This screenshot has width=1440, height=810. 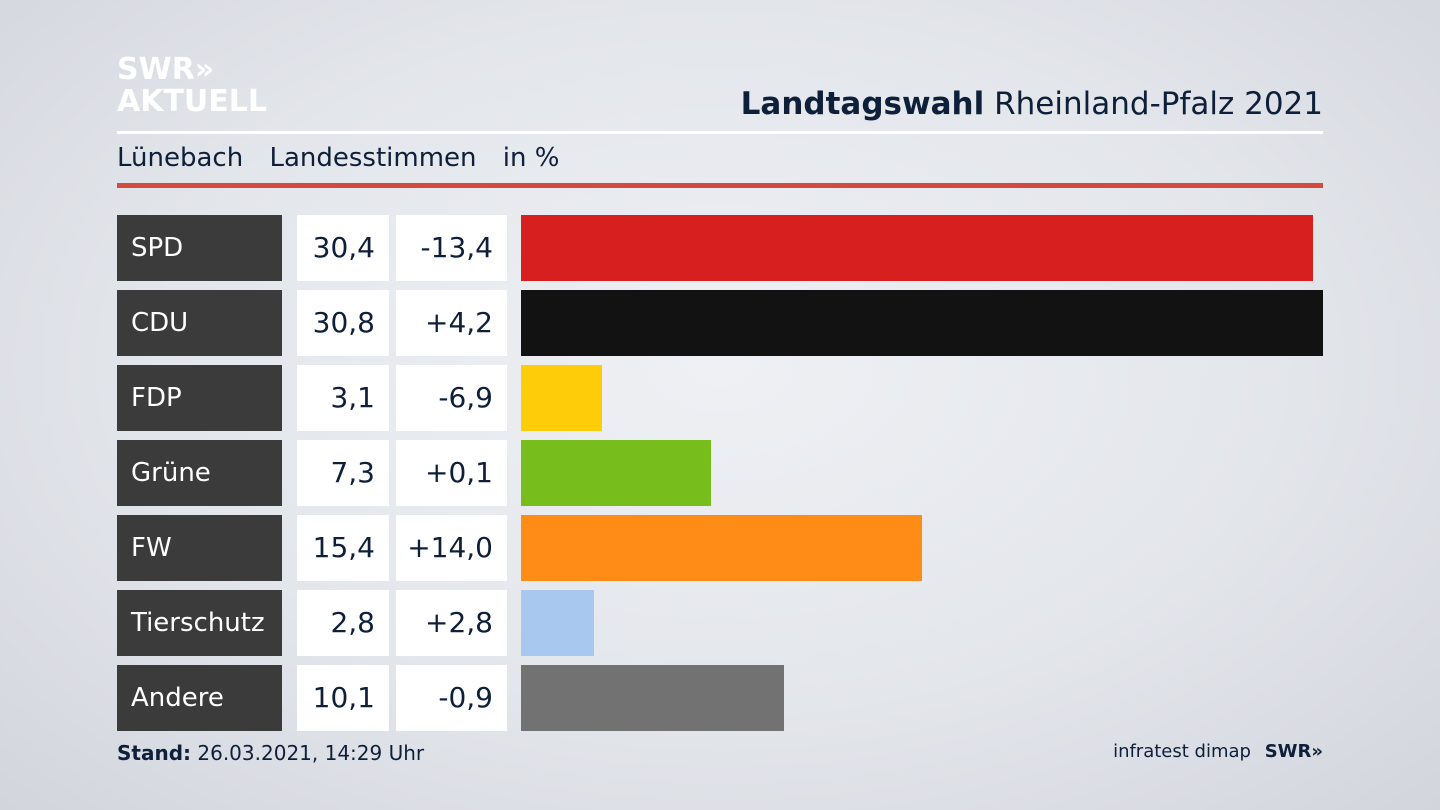 What do you see at coordinates (199, 698) in the screenshot?
I see `party-label: Andere` at bounding box center [199, 698].